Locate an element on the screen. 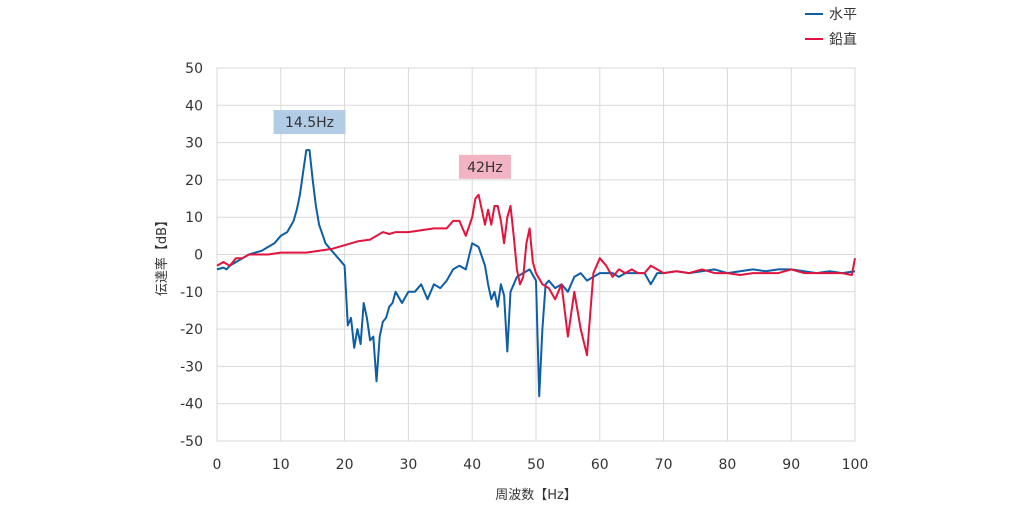  x-tick-label: 20 is located at coordinates (345, 465).